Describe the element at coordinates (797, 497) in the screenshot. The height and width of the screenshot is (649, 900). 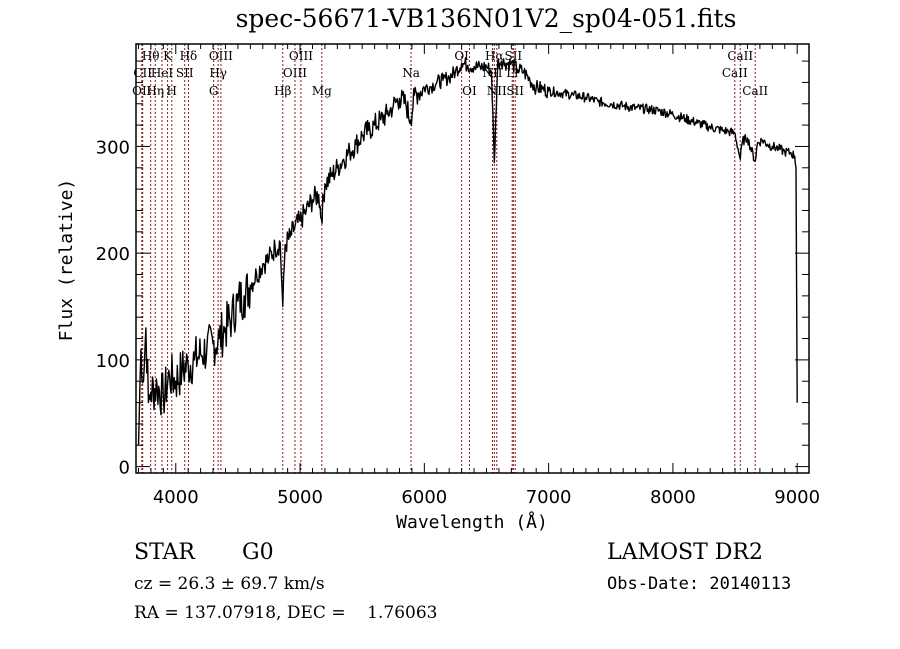
I see `x-tick-label: 9000` at that location.